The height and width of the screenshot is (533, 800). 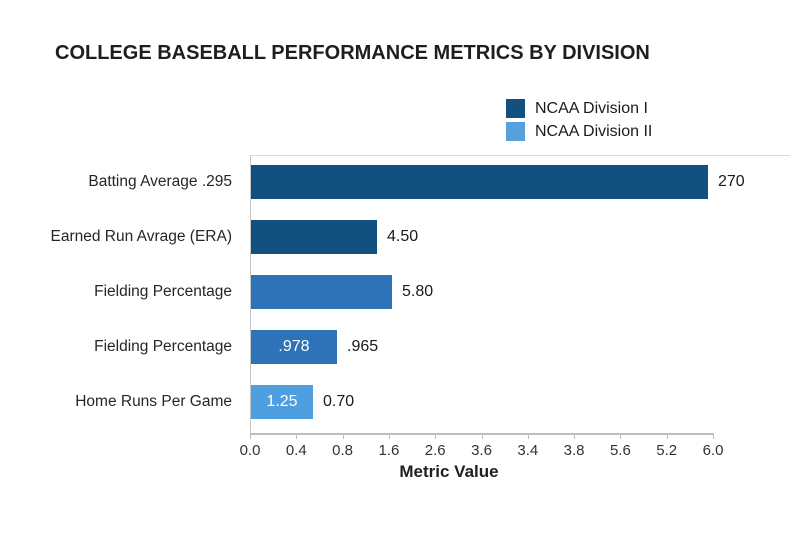 I want to click on bar-row: Batting Average .295 270, so click(x=400, y=182).